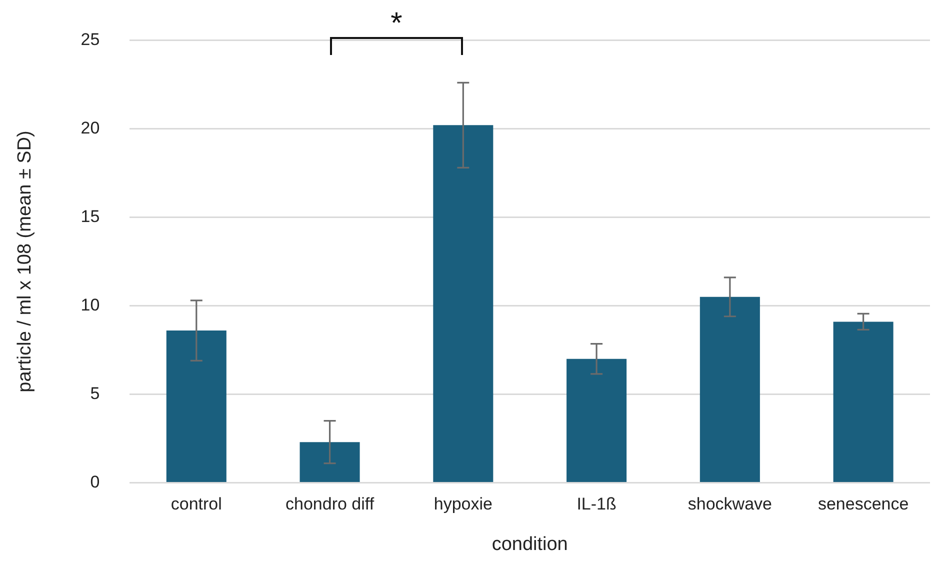 Image resolution: width=935 pixels, height=564 pixels. What do you see at coordinates (196, 504) in the screenshot?
I see `x-tick-label: control` at bounding box center [196, 504].